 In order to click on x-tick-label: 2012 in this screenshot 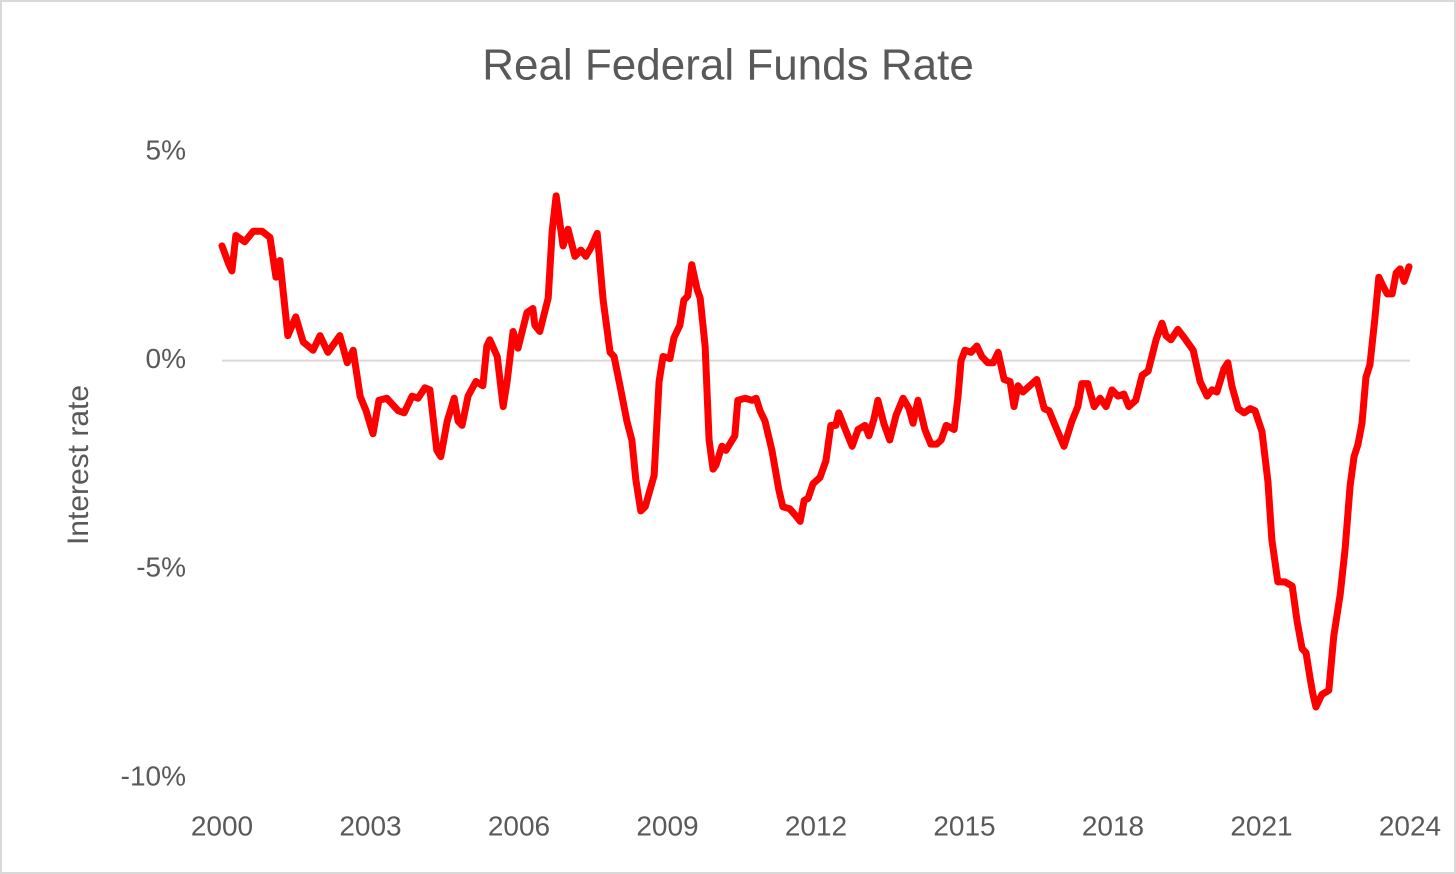, I will do `click(816, 825)`.